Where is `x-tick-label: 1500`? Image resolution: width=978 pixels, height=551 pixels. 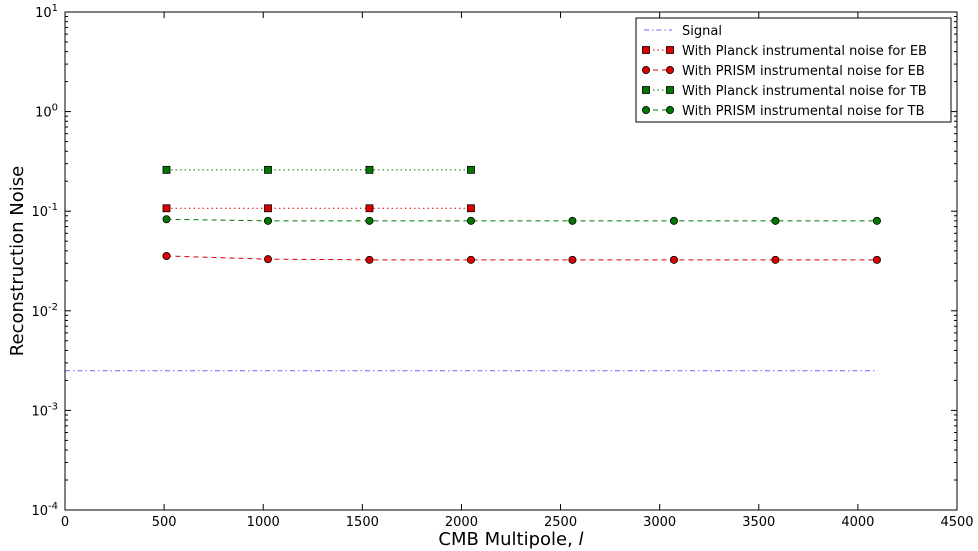 x-tick-label: 1500 is located at coordinates (362, 522).